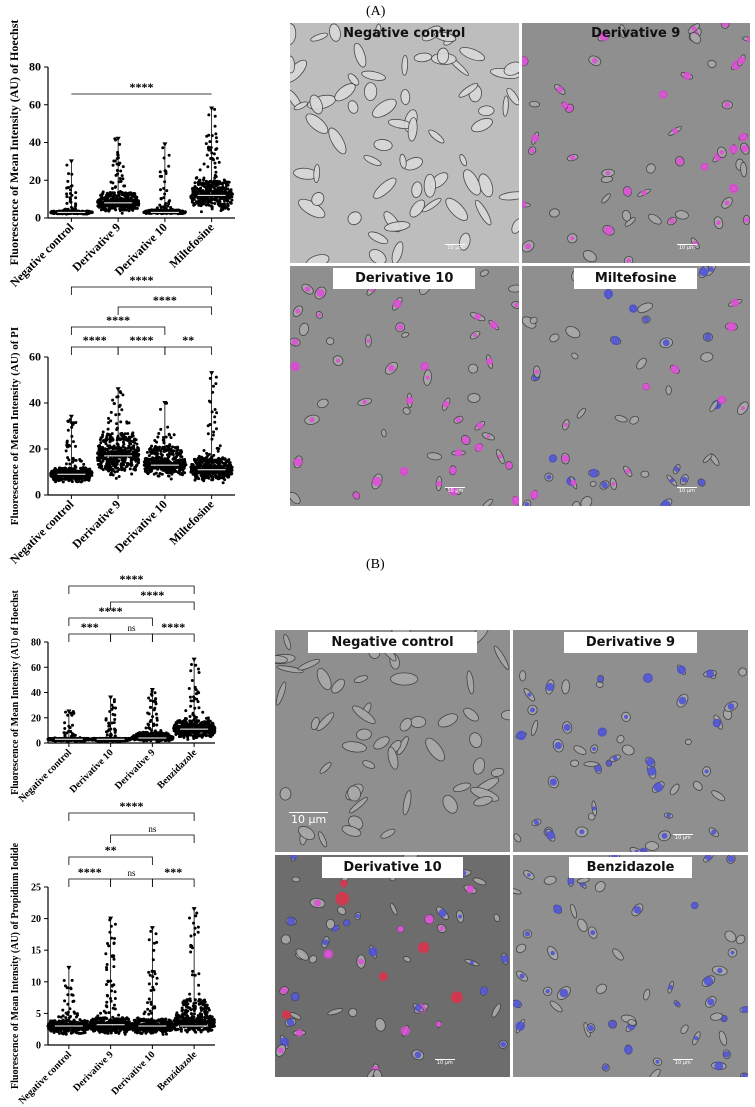 The height and width of the screenshot is (1107, 755). Describe the element at coordinates (191, 522) in the screenshot. I see `x-tick-label: Miltefosine` at that location.